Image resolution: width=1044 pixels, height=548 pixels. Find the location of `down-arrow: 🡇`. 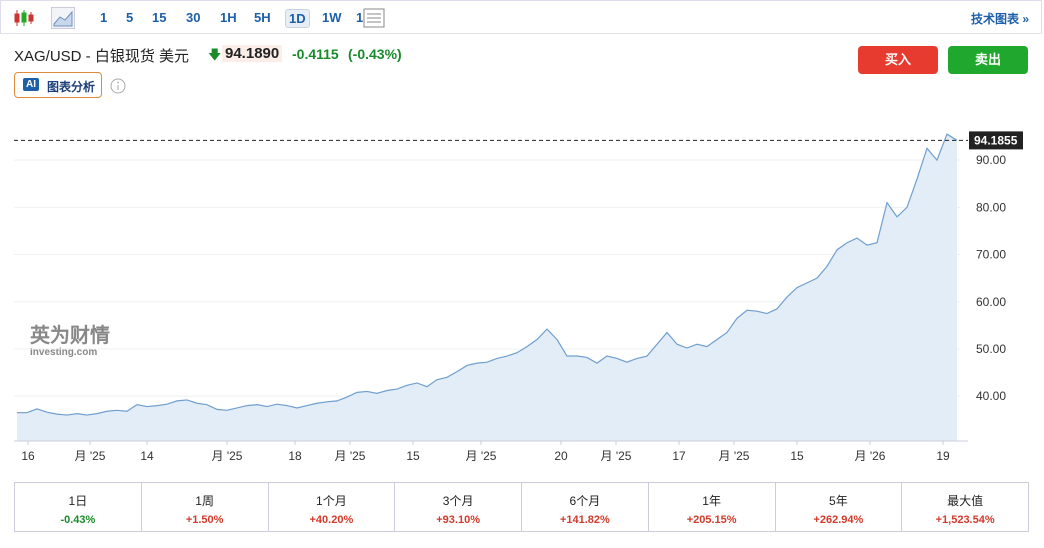

down-arrow: 🡇 is located at coordinates (215, 54).